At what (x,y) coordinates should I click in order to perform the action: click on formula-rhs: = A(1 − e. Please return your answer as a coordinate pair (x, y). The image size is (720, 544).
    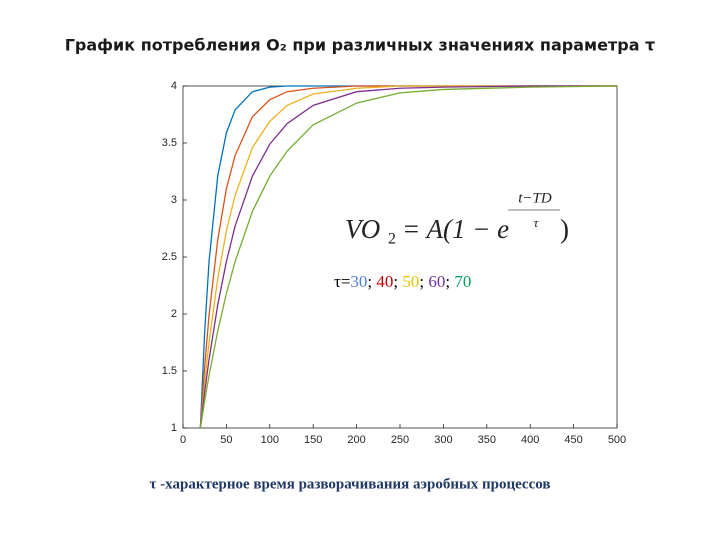
    Looking at the image, I should click on (455, 229).